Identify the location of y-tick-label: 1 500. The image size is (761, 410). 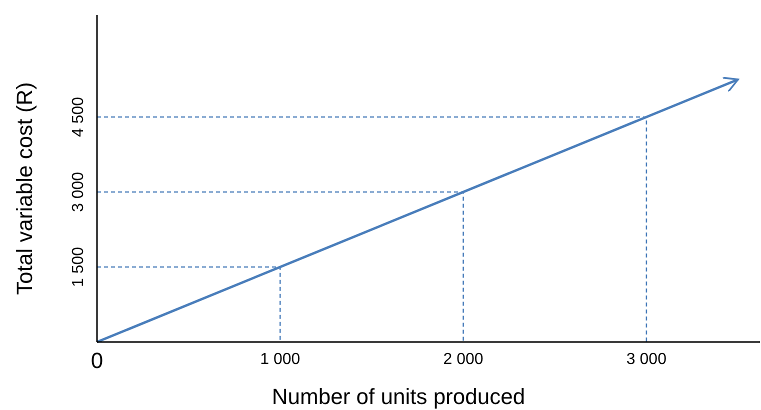
(78, 267).